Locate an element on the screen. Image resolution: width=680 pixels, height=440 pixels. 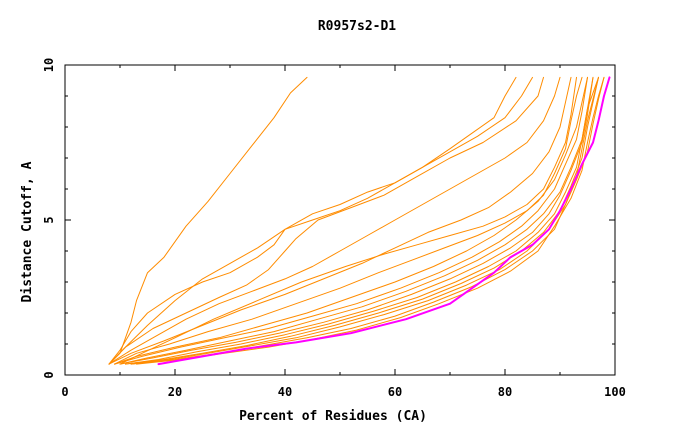
y-axis-label: Distance Cutoff, A is located at coordinates (27, 231).